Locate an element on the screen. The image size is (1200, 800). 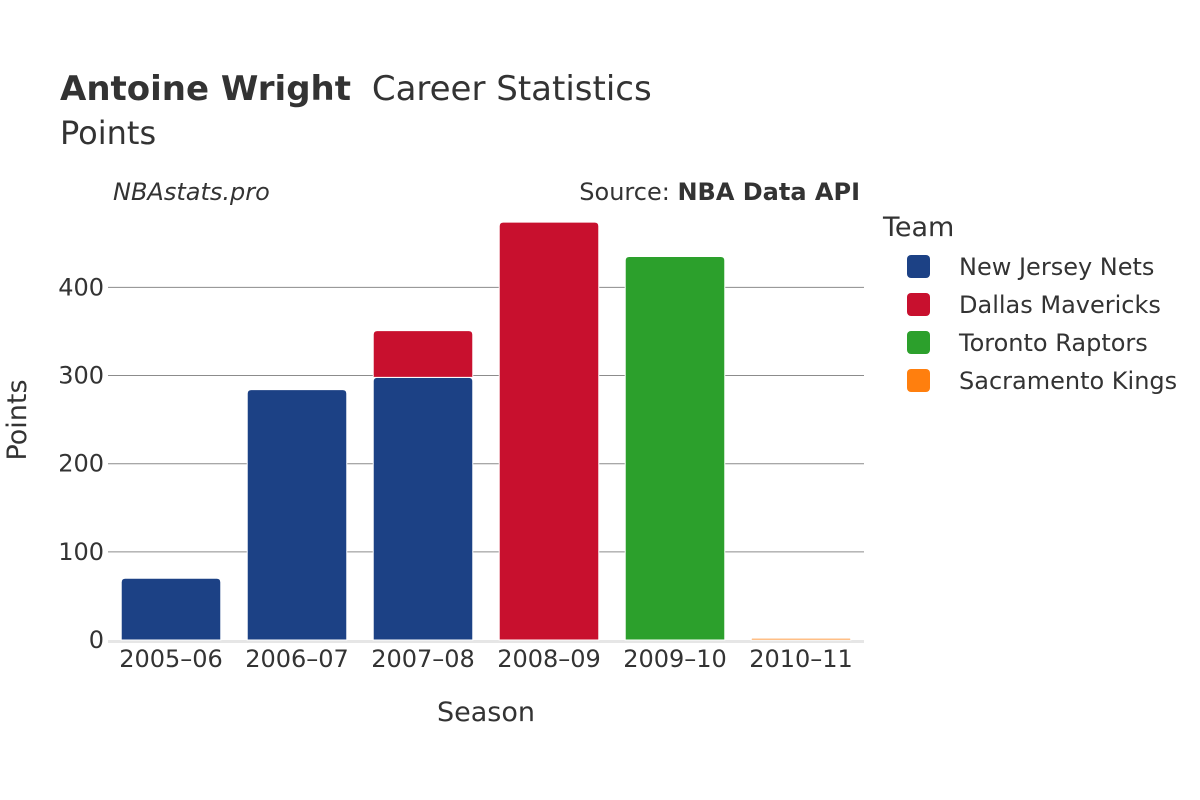
legend-item: Toronto Raptors is located at coordinates (1027, 343).